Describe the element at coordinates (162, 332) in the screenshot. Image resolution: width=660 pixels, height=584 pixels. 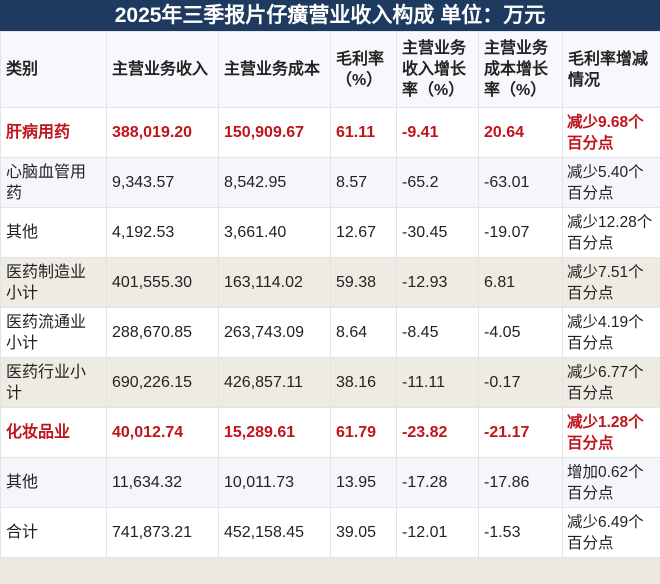
I see `cell-revenue: 288,670.85` at that location.